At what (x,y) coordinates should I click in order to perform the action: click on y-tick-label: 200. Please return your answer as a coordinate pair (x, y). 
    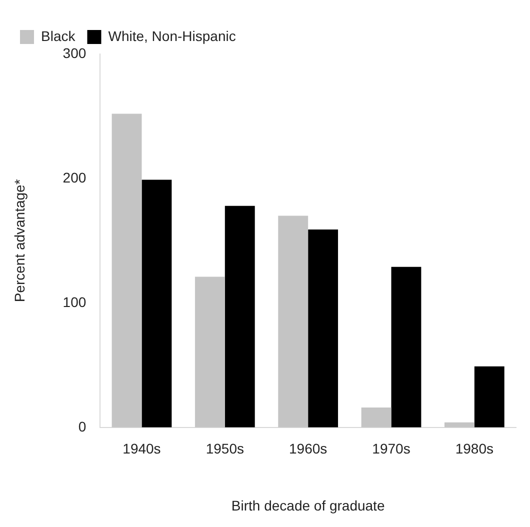
    Looking at the image, I should click on (74, 177).